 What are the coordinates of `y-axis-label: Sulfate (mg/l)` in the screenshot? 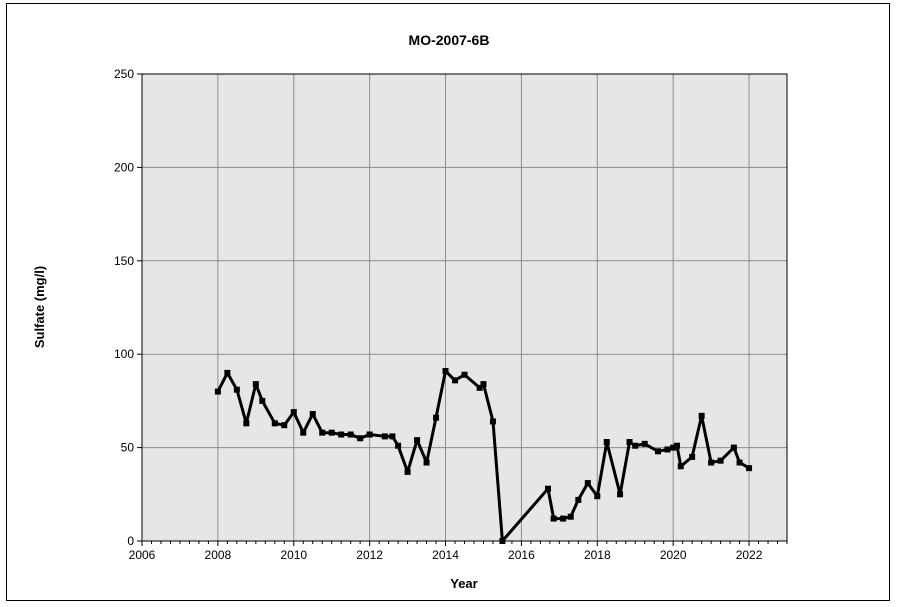 It's located at (39, 307).